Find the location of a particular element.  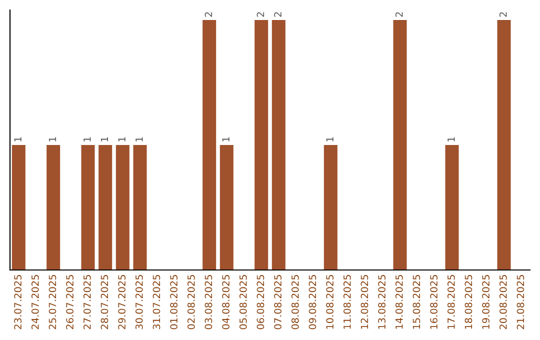

x-tick-label: 25.07.2025 is located at coordinates (52, 302).